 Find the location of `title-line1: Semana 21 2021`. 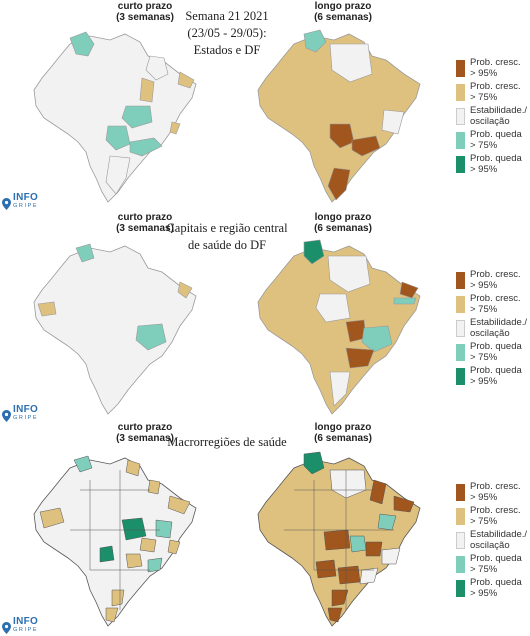

title-line1: Semana 21 2021 is located at coordinates (227, 16).